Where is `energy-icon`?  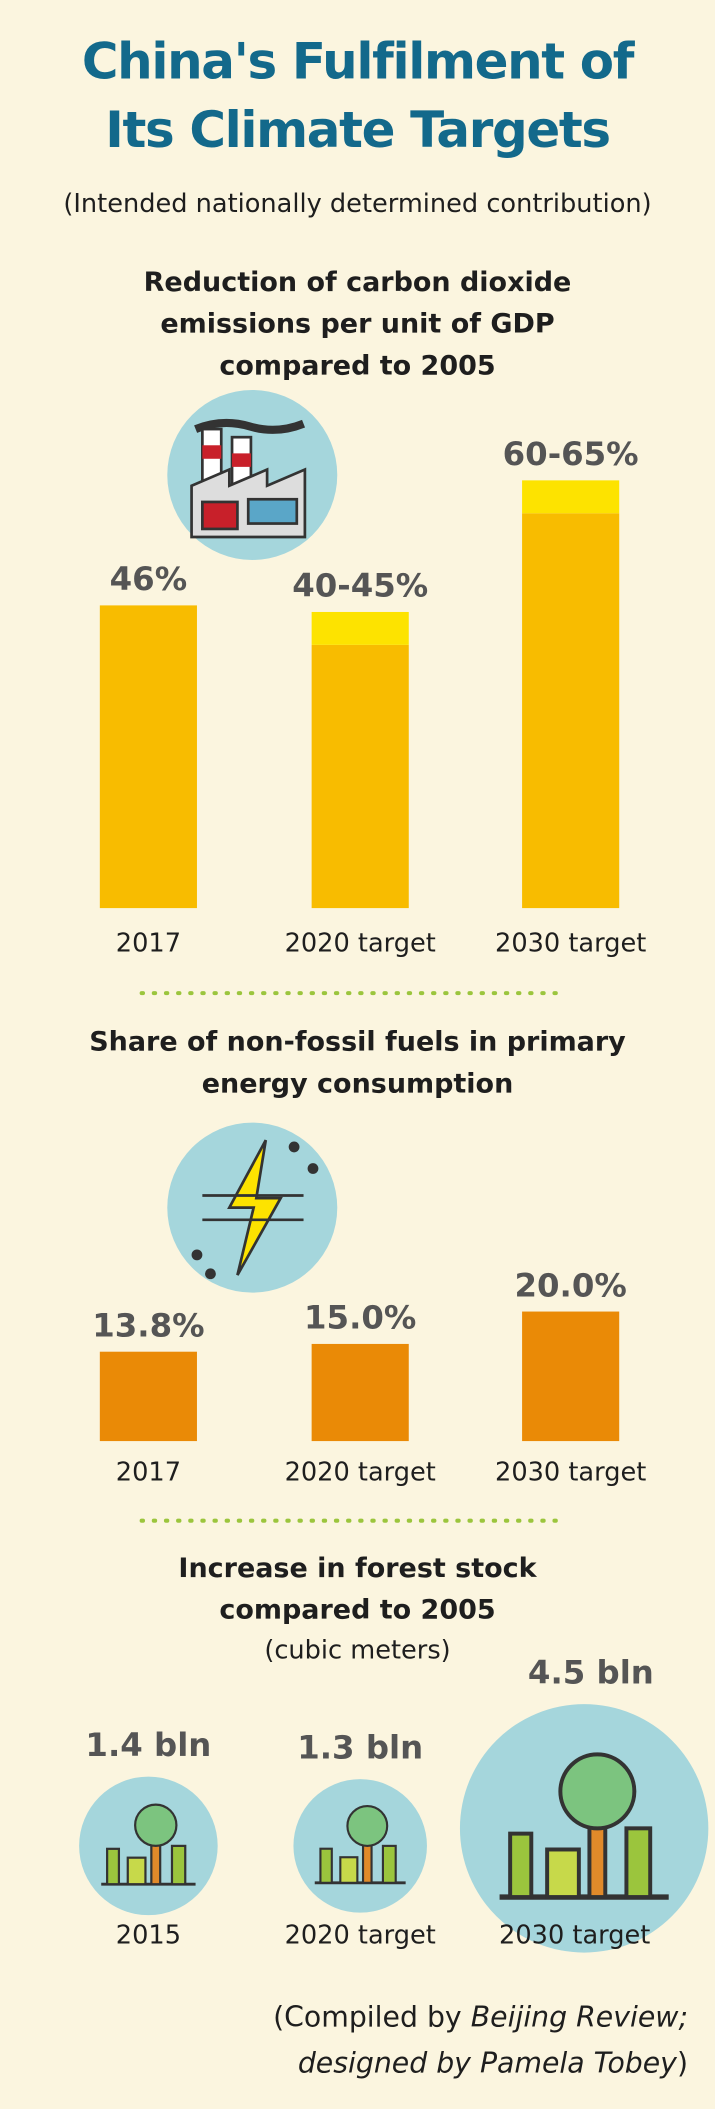 energy-icon is located at coordinates (252, 1207).